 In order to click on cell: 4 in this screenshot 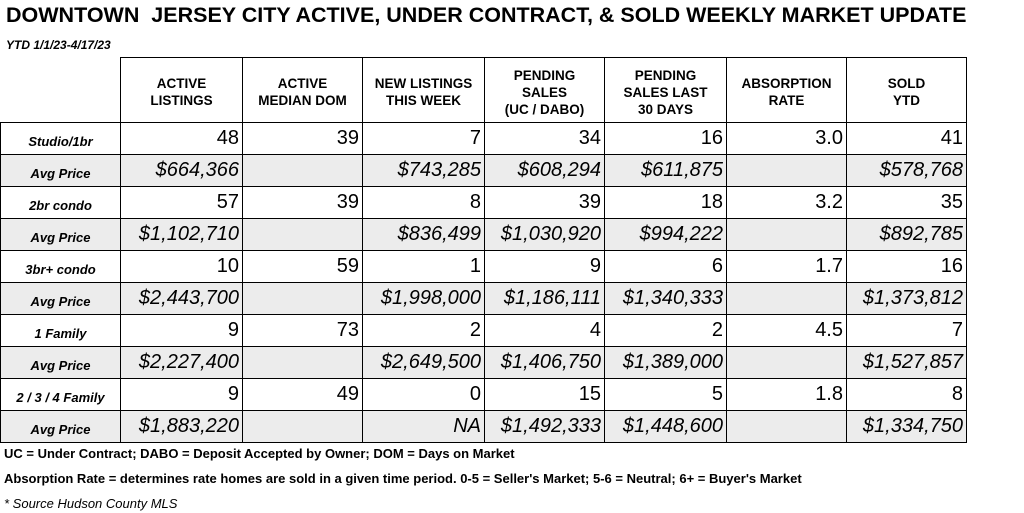, I will do `click(544, 330)`.